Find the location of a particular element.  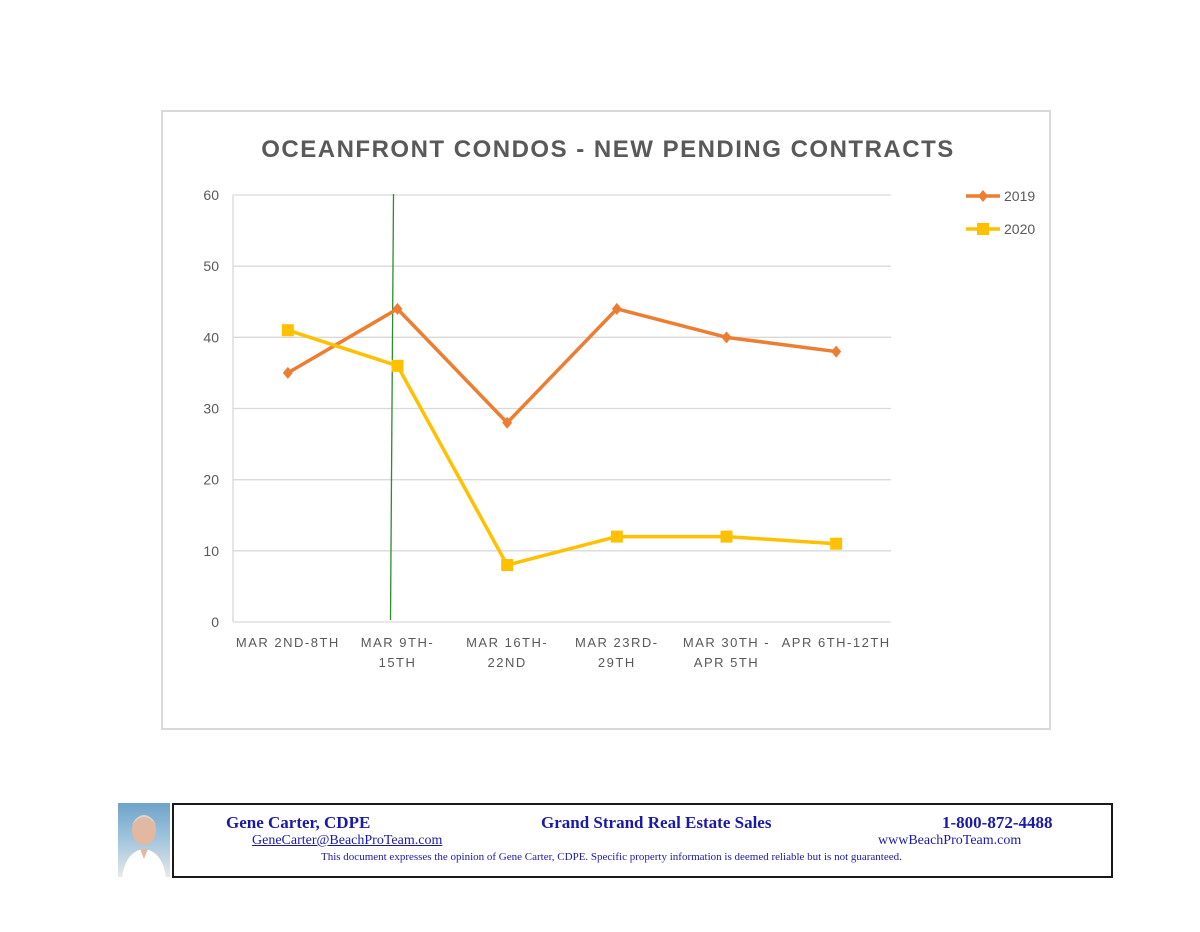

x-tick-label: MAR 2ND-8TH is located at coordinates (288, 642).